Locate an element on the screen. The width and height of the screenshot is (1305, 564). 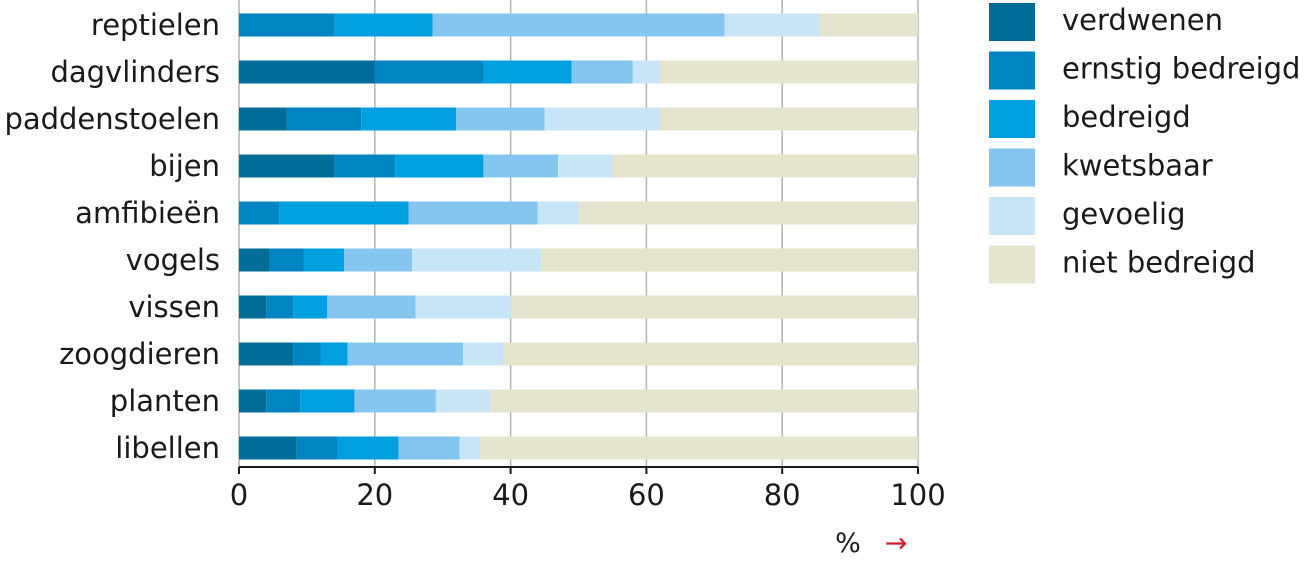
bar-segment-paddenstoelen-bedreigd is located at coordinates (409, 119).